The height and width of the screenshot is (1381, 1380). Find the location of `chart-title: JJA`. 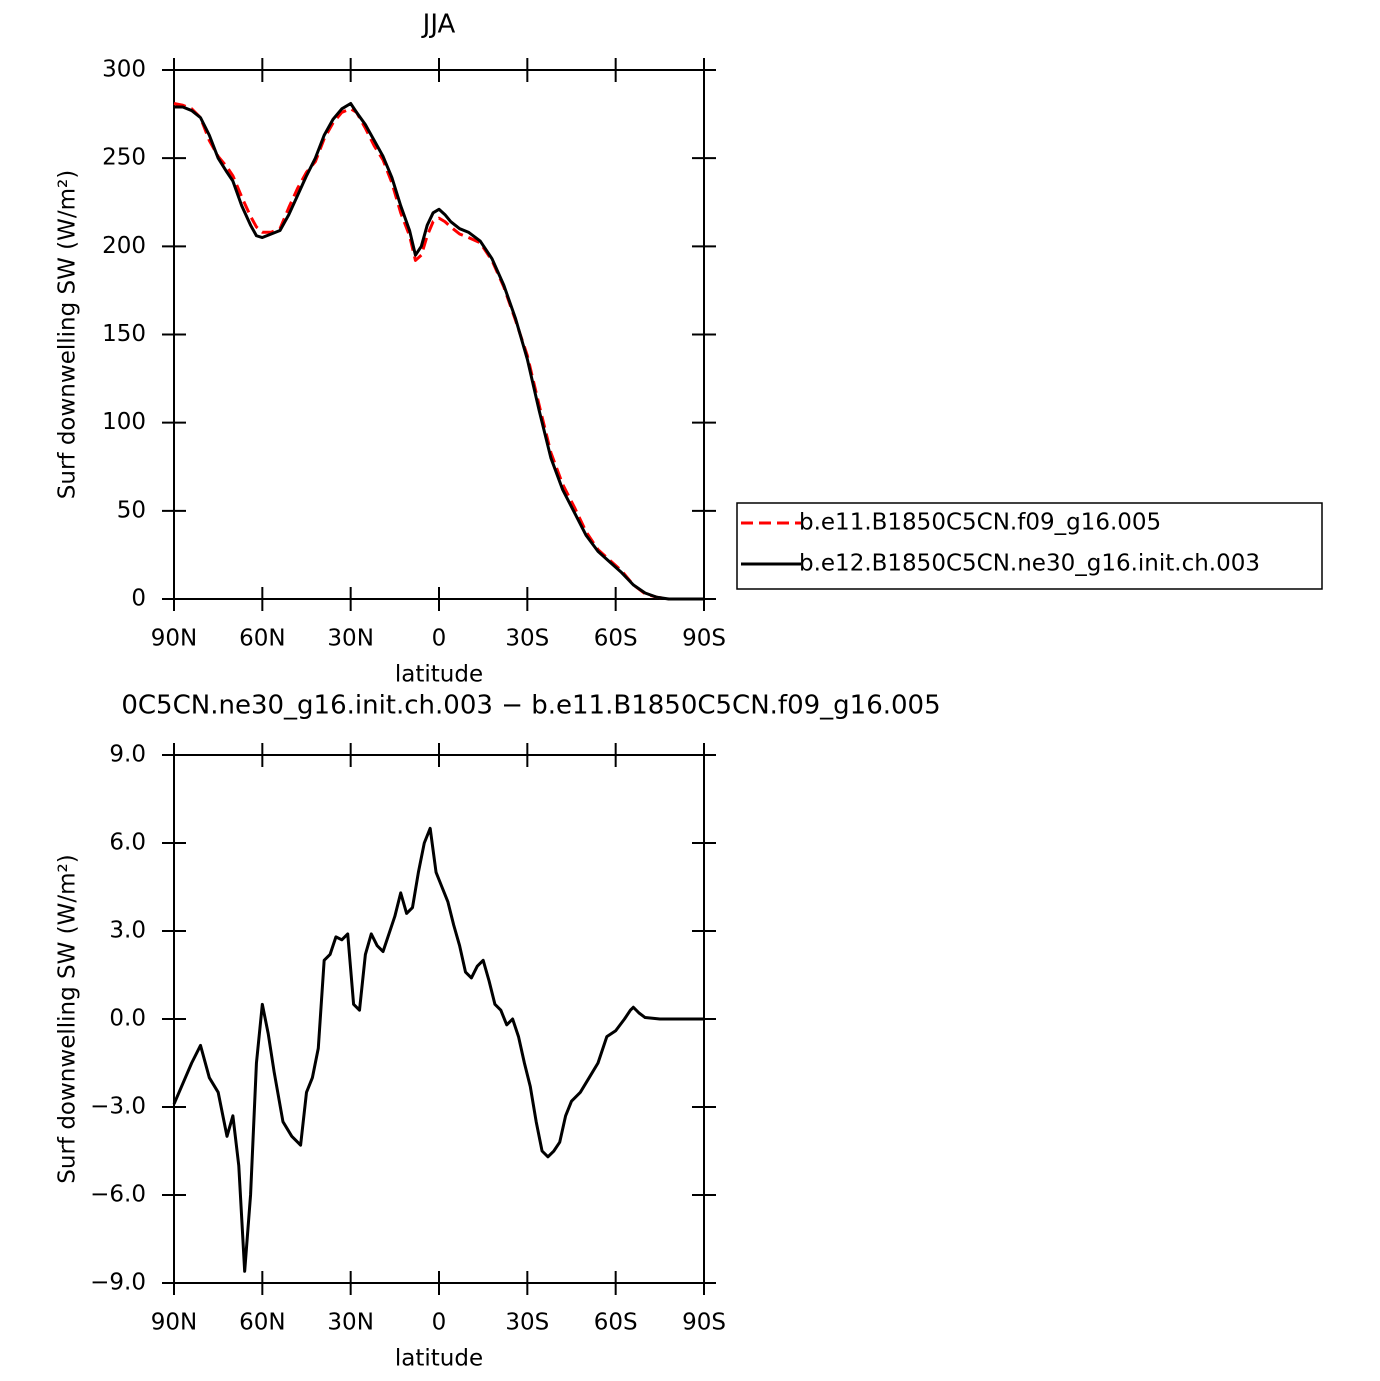

chart-title: JJA is located at coordinates (438, 25).